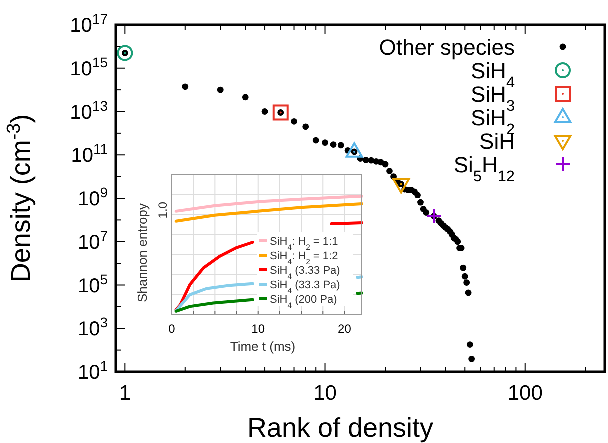  What do you see at coordinates (525, 393) in the screenshot?
I see `x-tick-label: 100` at bounding box center [525, 393].